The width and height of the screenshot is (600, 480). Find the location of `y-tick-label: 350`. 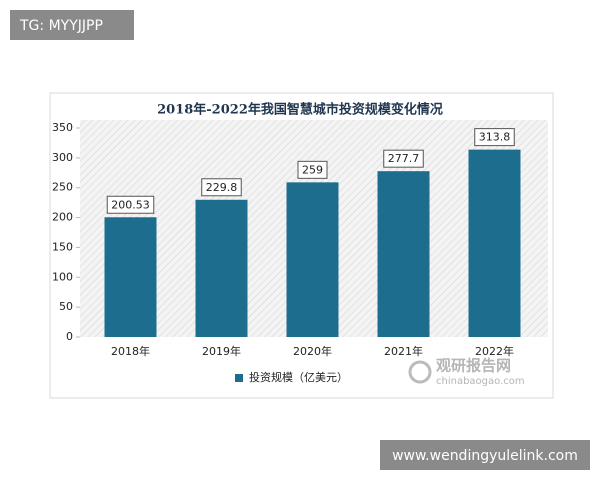

y-tick-label: 350 is located at coordinates (62, 127).